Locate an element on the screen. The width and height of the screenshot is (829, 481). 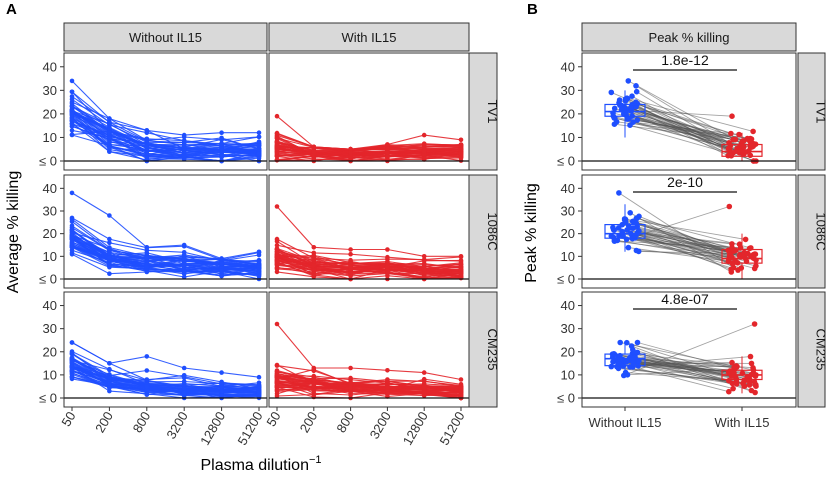
facet-panel-border is located at coordinates (165, 349).